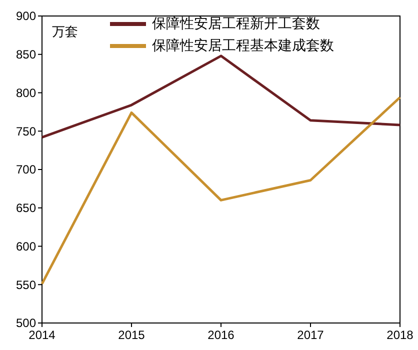 This screenshot has height=350, width=418. What do you see at coordinates (26, 323) in the screenshot?
I see `y-tick-label: 500` at bounding box center [26, 323].